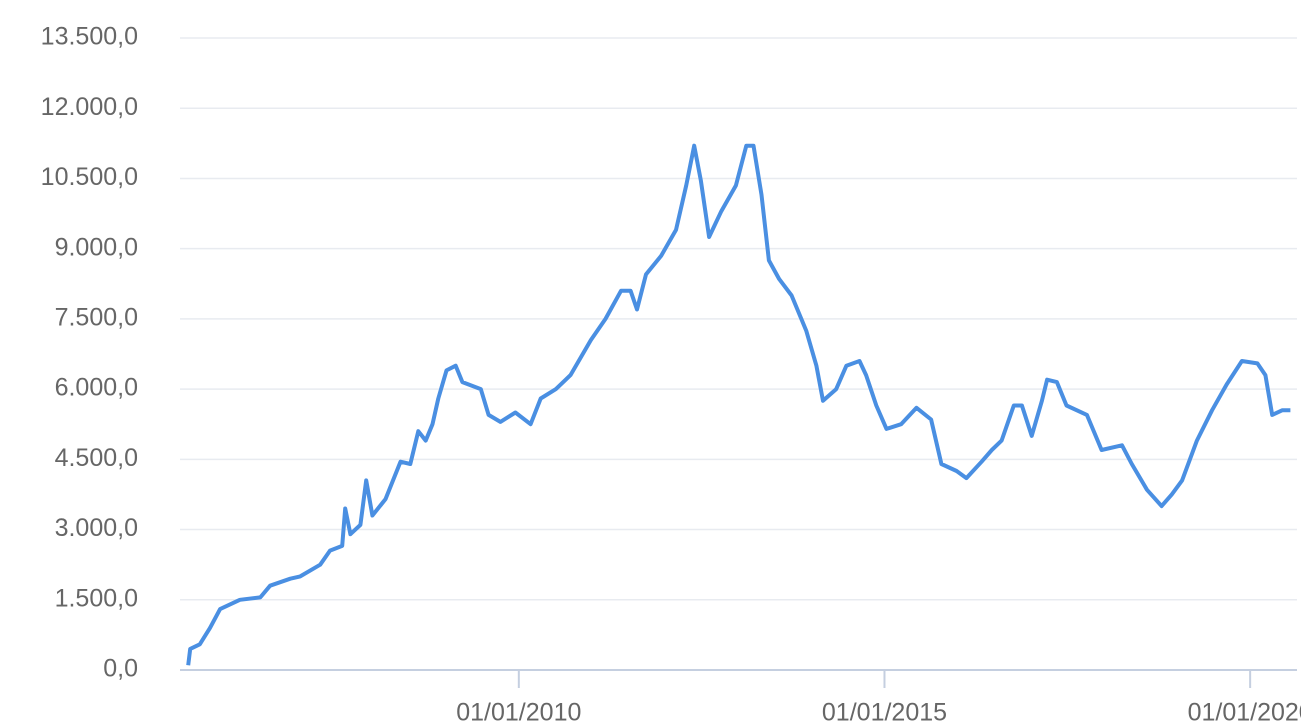 This screenshot has width=1301, height=721. I want to click on y-tick-label: 13.500,0, so click(89, 37).